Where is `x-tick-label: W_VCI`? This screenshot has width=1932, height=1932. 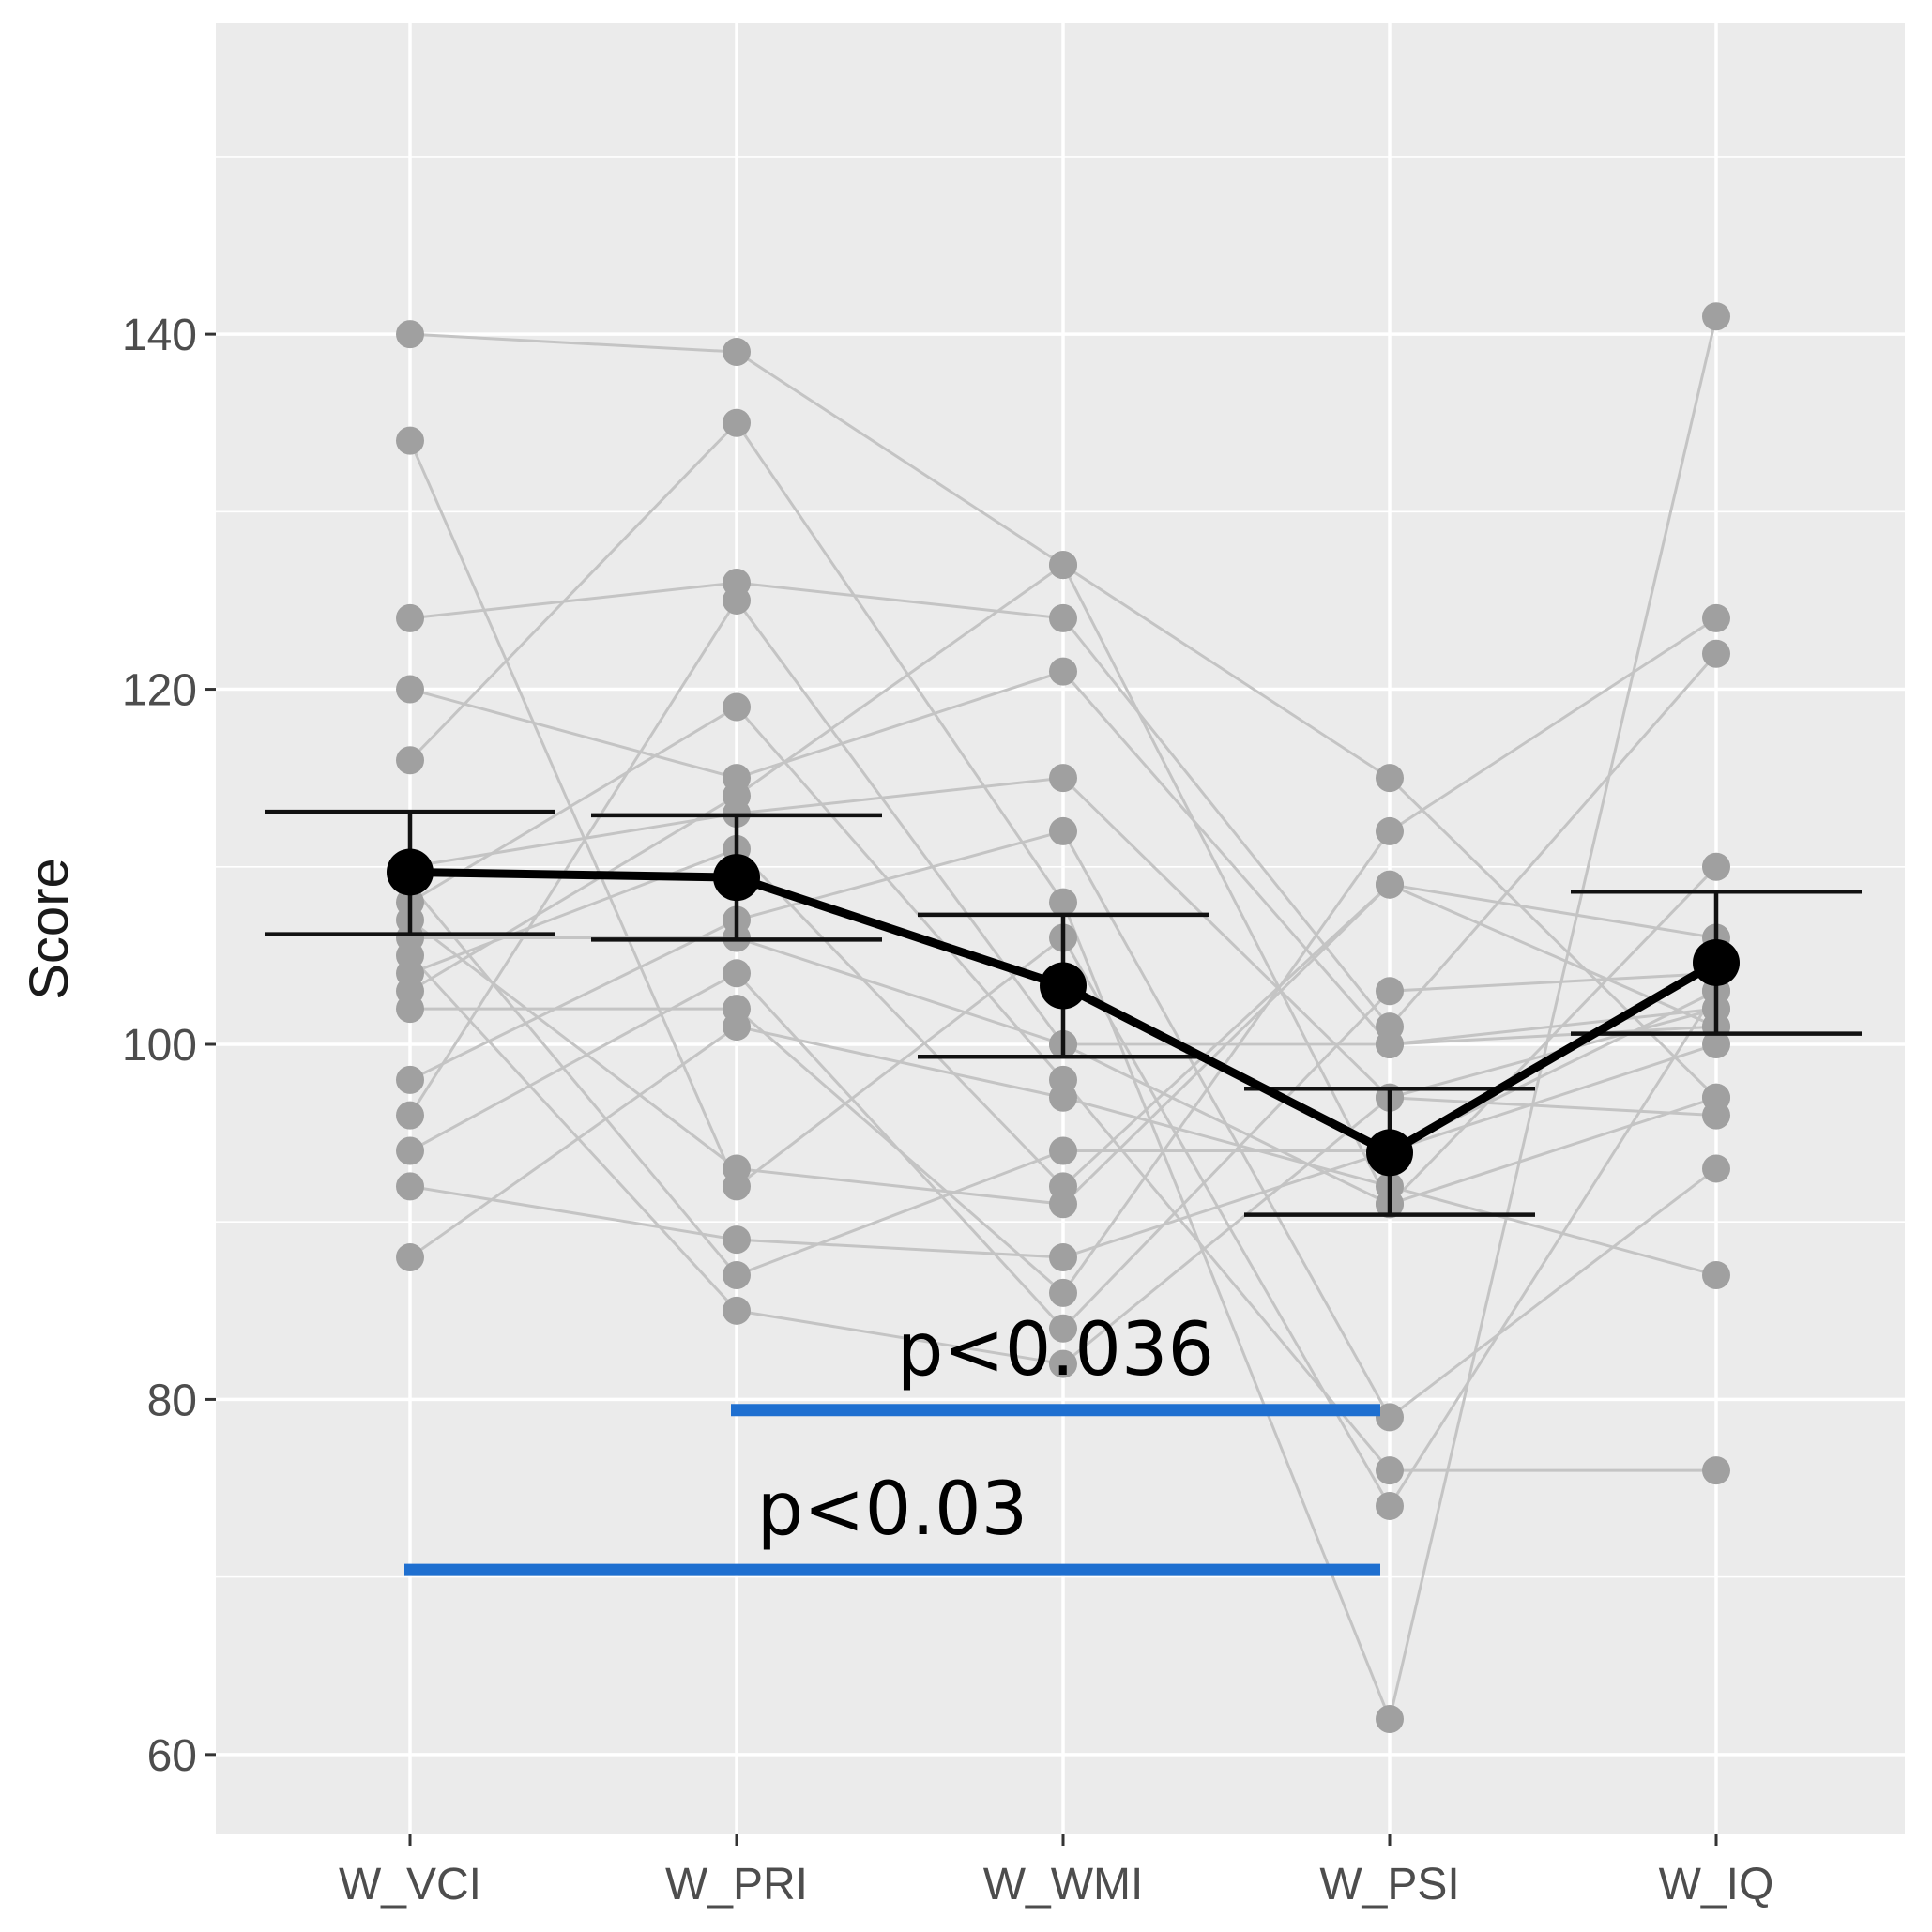 x-tick-label: W_VCI is located at coordinates (410, 1884).